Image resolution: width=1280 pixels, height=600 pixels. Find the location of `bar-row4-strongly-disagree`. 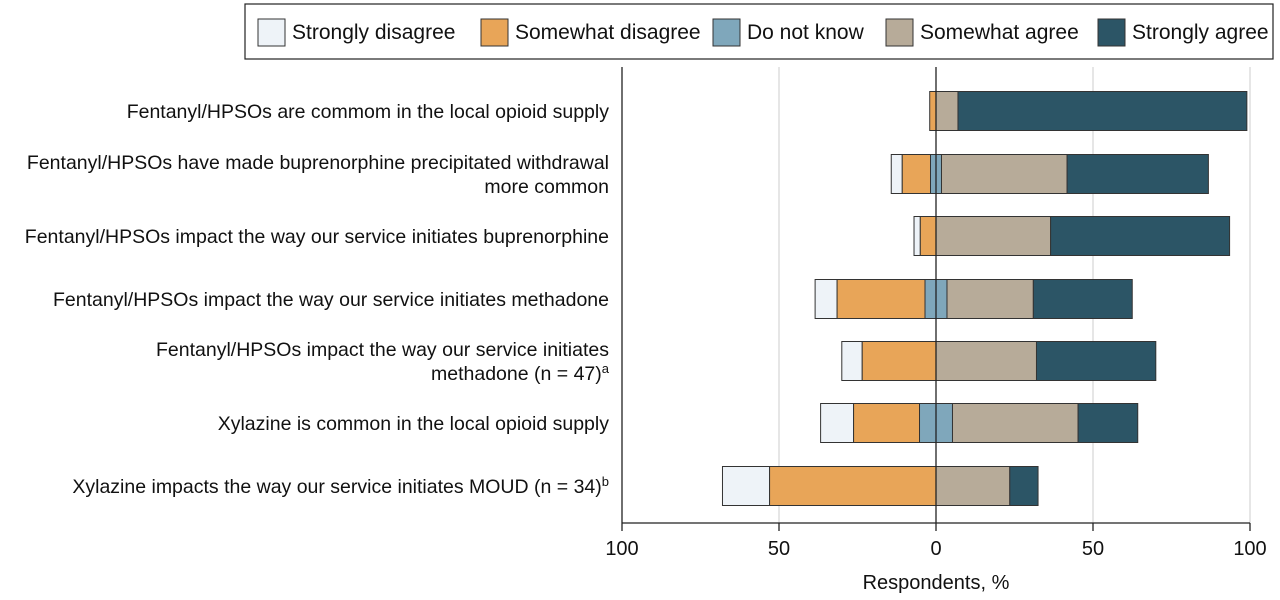

bar-row4-strongly-disagree is located at coordinates (826, 299).